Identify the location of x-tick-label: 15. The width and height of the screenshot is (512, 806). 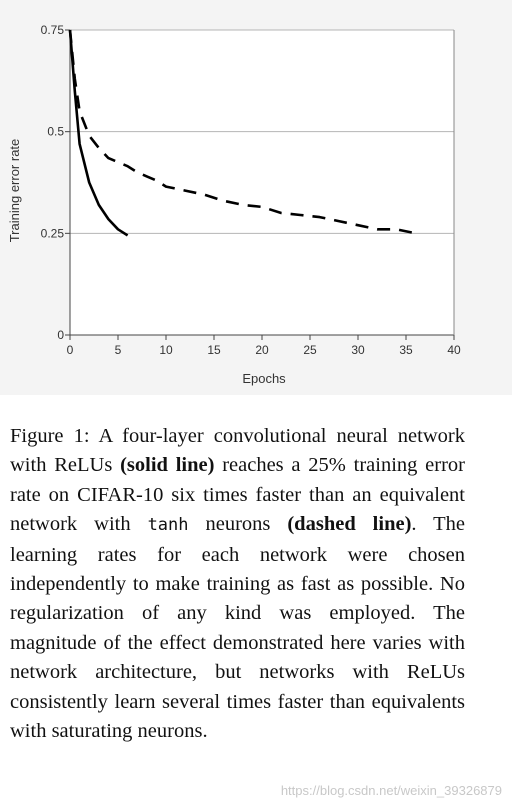
(214, 350).